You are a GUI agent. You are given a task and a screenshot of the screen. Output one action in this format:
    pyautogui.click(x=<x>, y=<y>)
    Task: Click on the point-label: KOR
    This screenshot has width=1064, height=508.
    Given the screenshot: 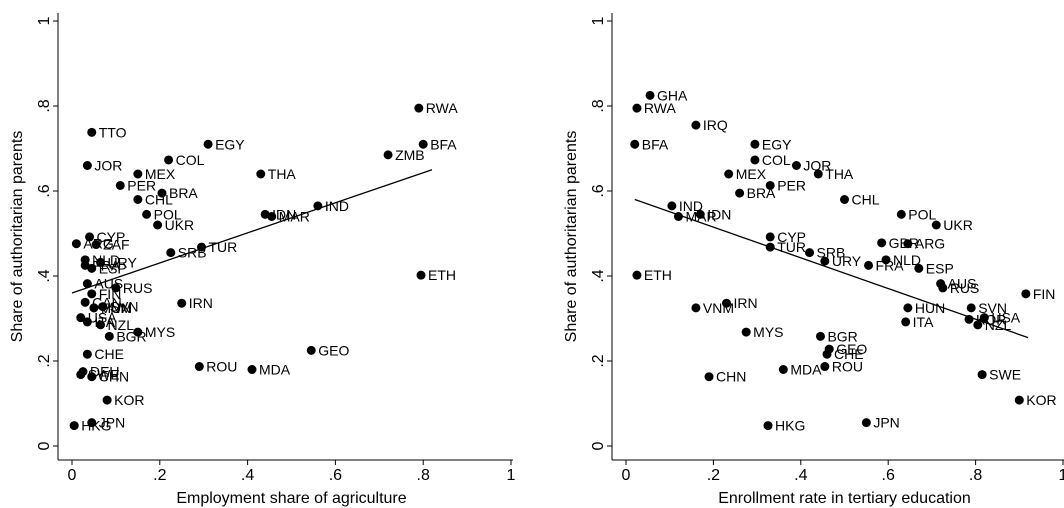 What is the action you would take?
    pyautogui.click(x=991, y=319)
    